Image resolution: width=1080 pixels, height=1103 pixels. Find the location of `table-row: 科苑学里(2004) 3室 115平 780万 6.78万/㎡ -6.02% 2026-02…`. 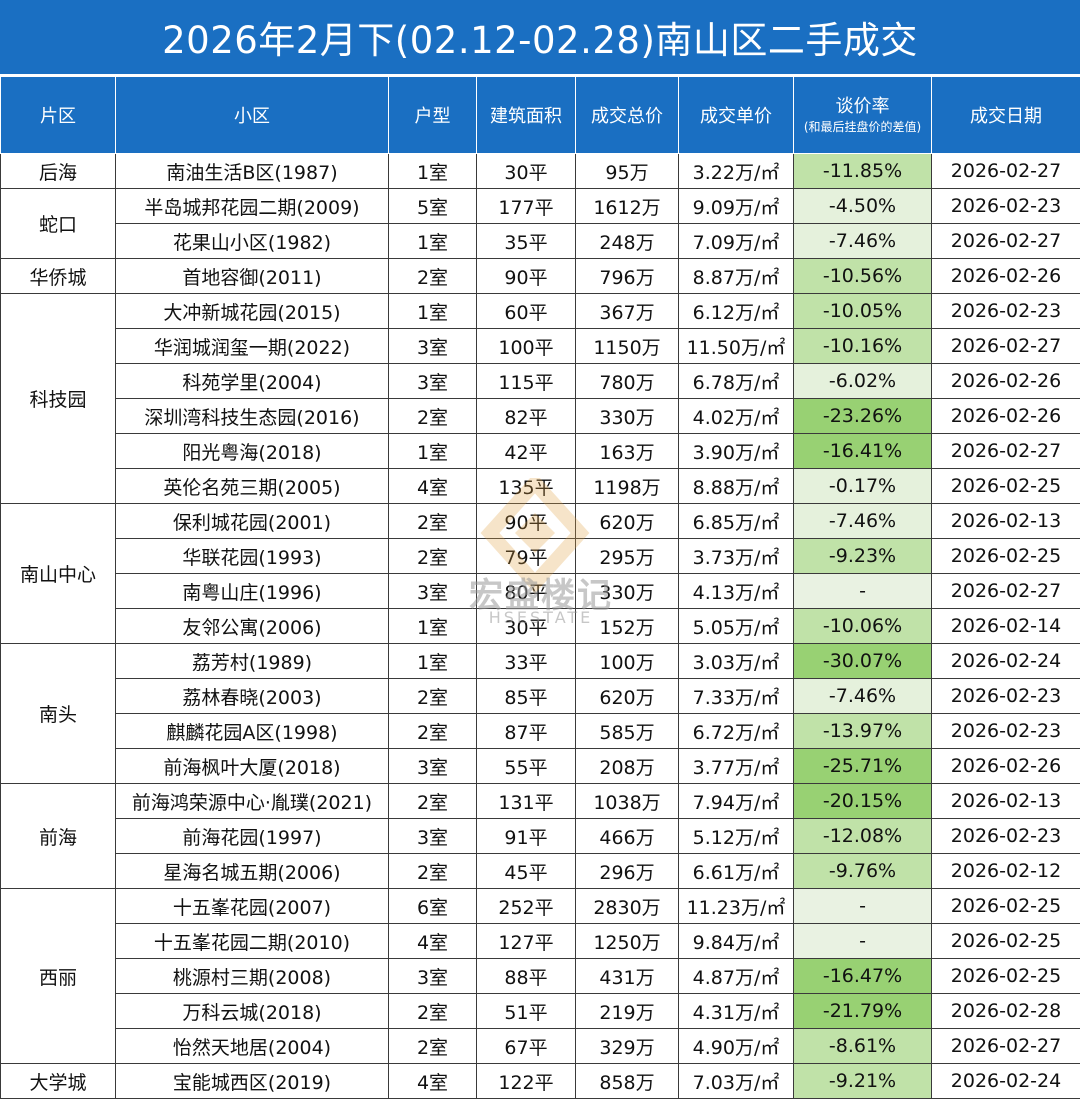

table-row: 科苑学里(2004) 3室 115平 780万 6.78万/㎡ -6.02% 2026-02… is located at coordinates (540, 381).